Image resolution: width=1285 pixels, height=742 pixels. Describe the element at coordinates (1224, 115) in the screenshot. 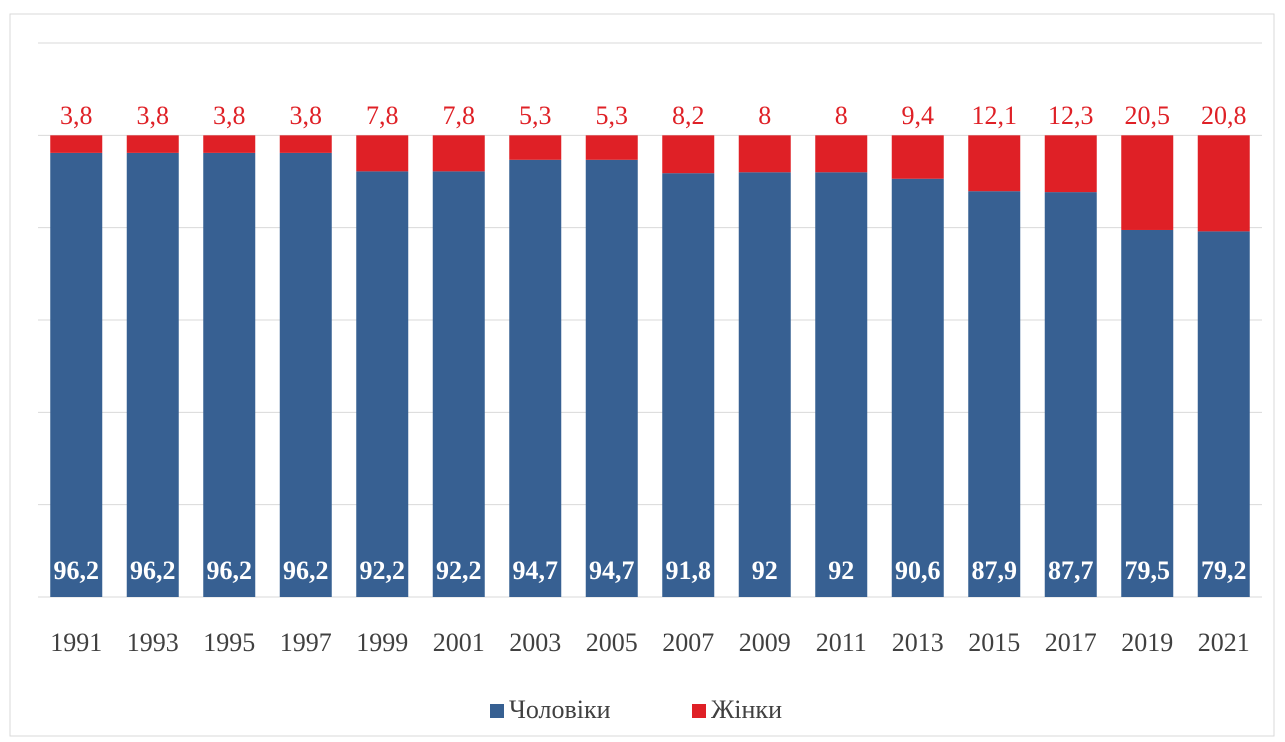

I see `value-label: 20,8` at that location.